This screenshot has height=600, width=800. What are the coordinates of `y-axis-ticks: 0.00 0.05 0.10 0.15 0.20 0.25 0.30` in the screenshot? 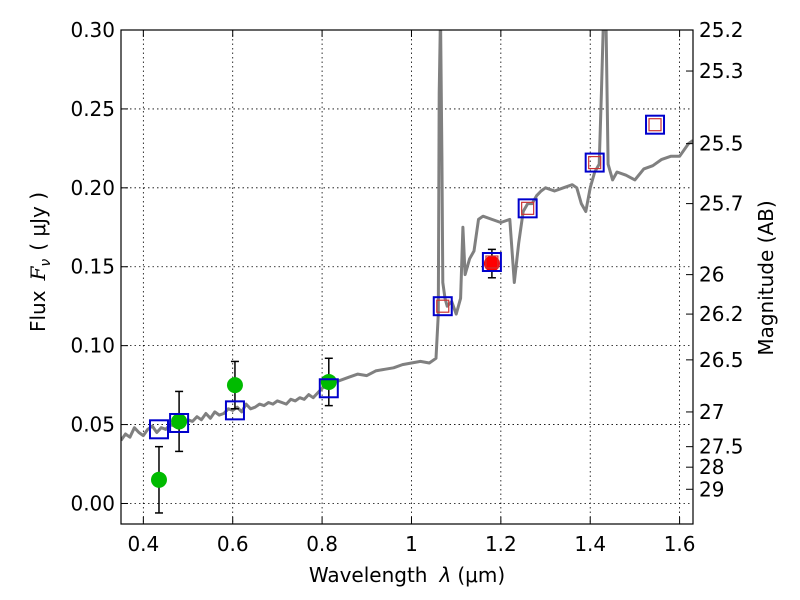 It's located at (99, 266).